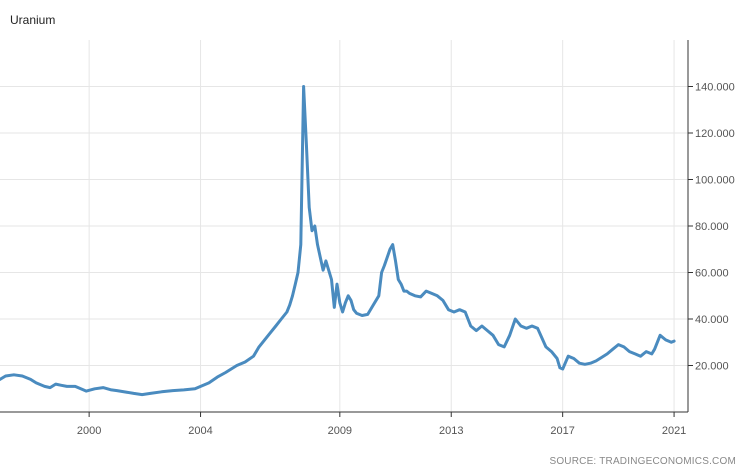 Image resolution: width=746 pixels, height=467 pixels. I want to click on x-tick-label: 2000, so click(89, 431).